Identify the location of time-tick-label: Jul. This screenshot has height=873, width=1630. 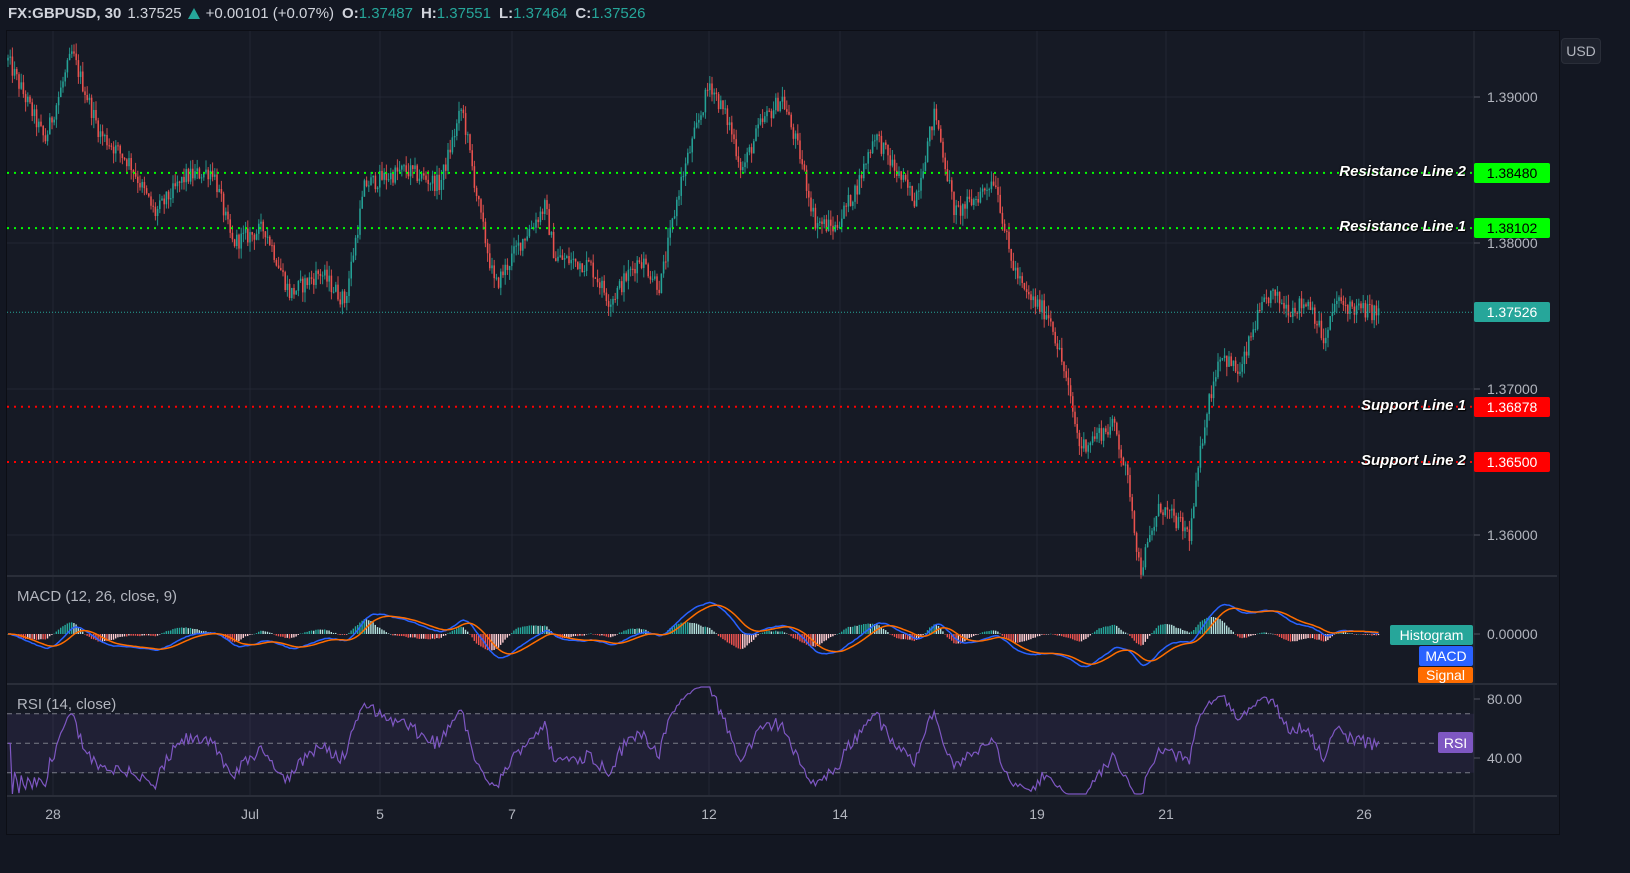
(250, 814).